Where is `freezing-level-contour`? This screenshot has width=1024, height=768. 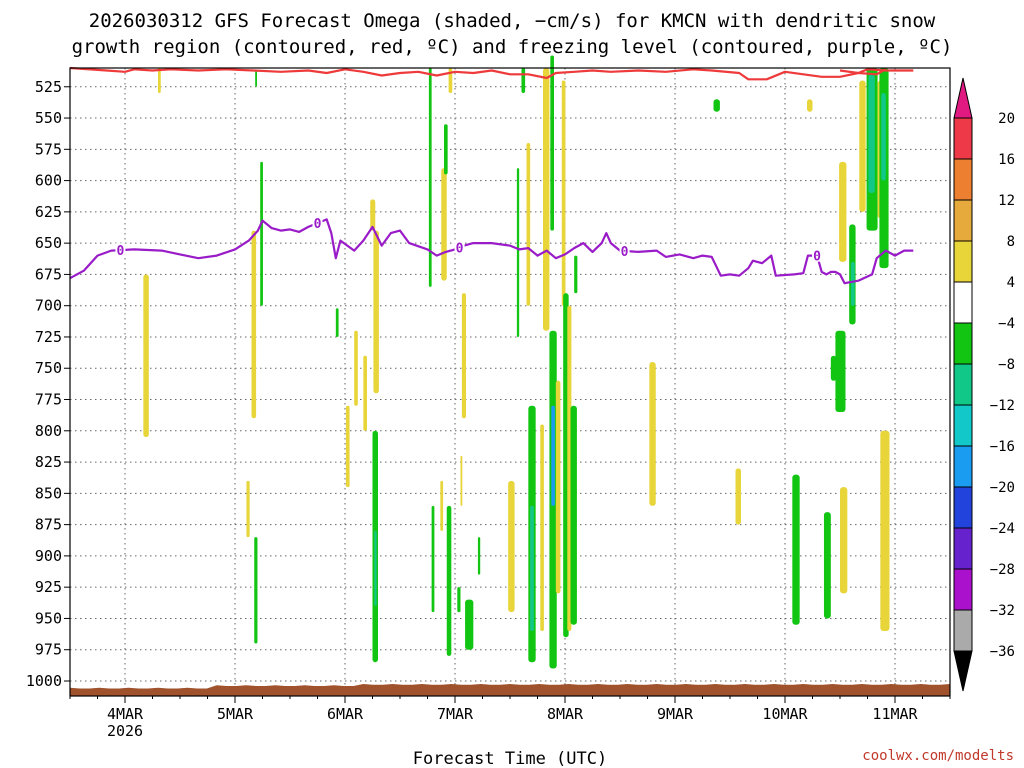 freezing-level-contour is located at coordinates (491, 251).